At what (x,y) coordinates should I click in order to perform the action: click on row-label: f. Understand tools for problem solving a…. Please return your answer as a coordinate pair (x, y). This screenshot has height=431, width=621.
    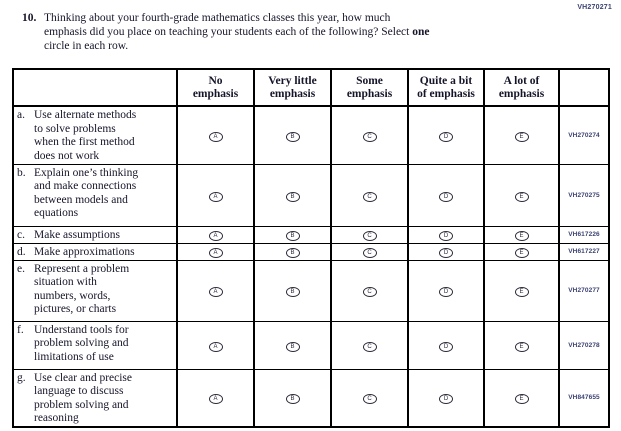
    Looking at the image, I should click on (95, 345).